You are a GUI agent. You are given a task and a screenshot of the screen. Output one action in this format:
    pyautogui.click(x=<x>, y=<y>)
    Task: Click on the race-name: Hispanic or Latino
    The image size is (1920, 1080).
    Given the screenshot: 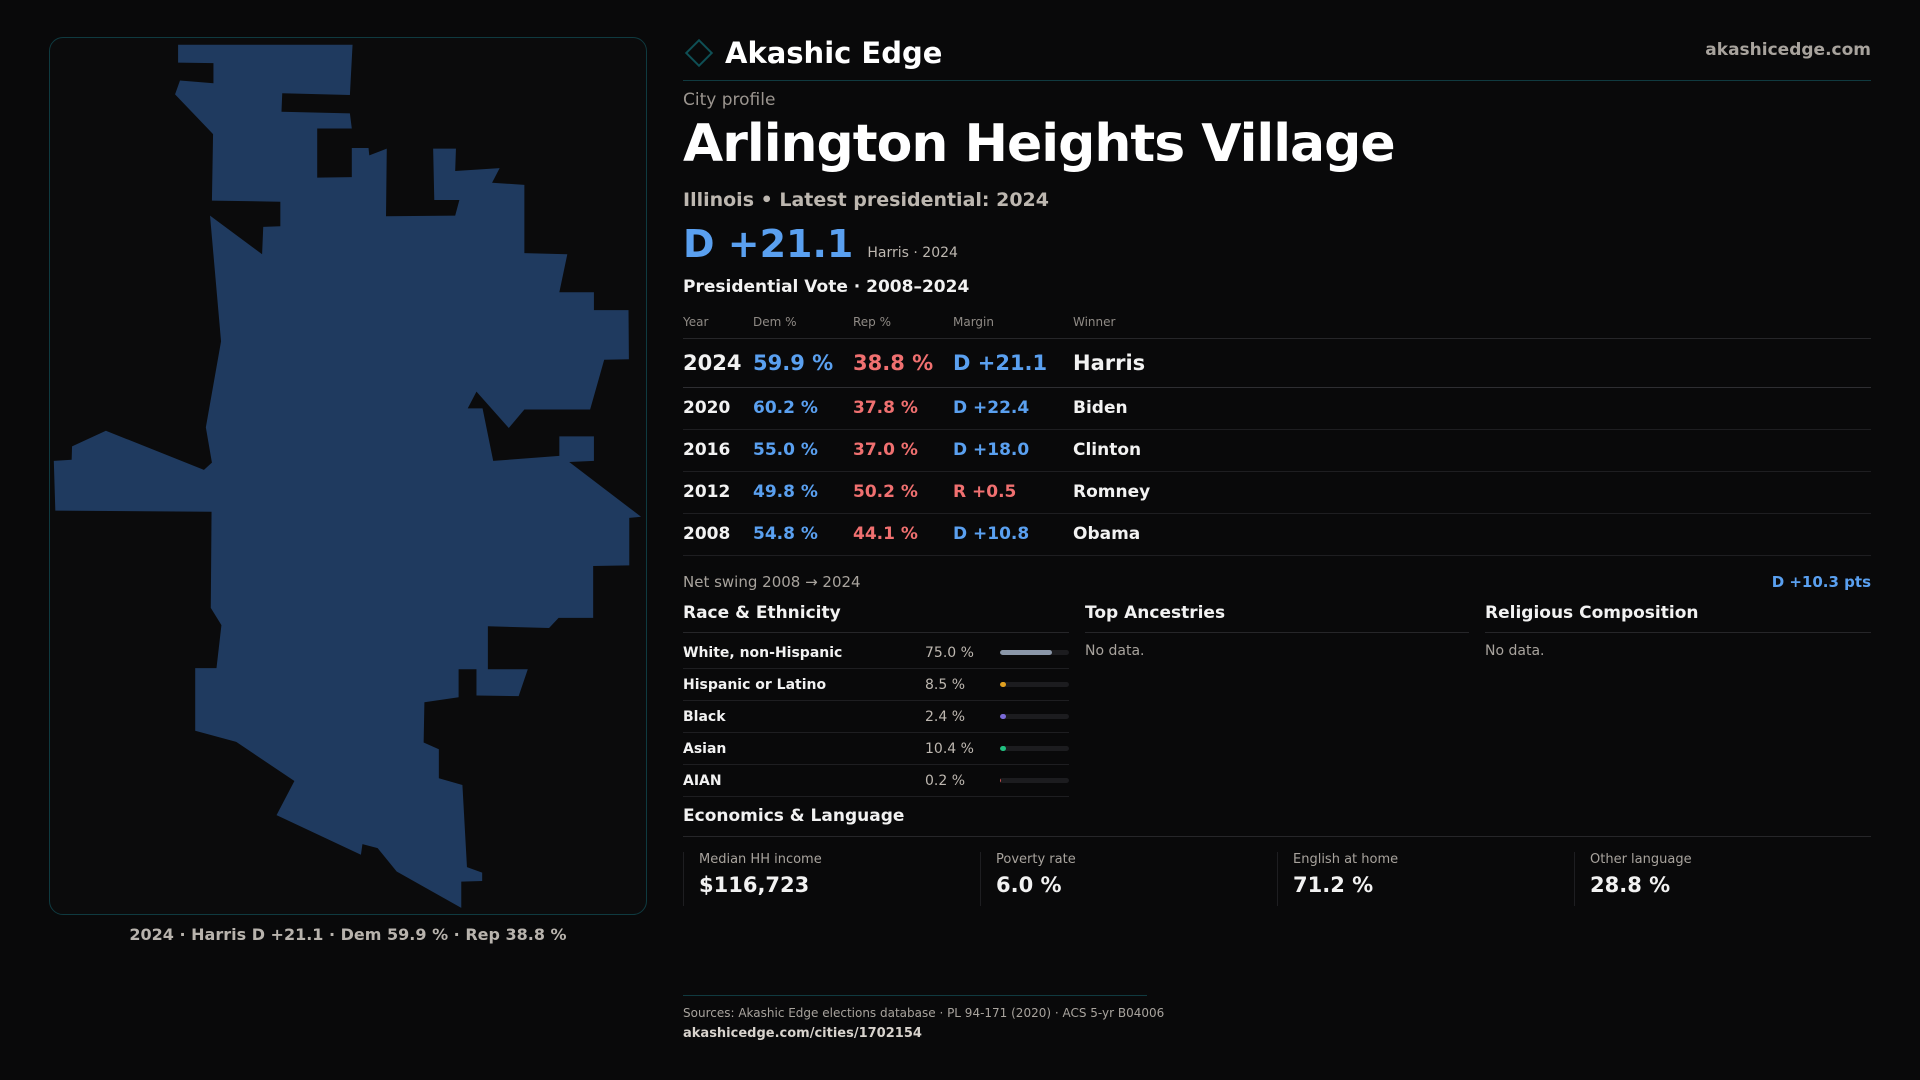 What is the action you would take?
    pyautogui.click(x=755, y=684)
    